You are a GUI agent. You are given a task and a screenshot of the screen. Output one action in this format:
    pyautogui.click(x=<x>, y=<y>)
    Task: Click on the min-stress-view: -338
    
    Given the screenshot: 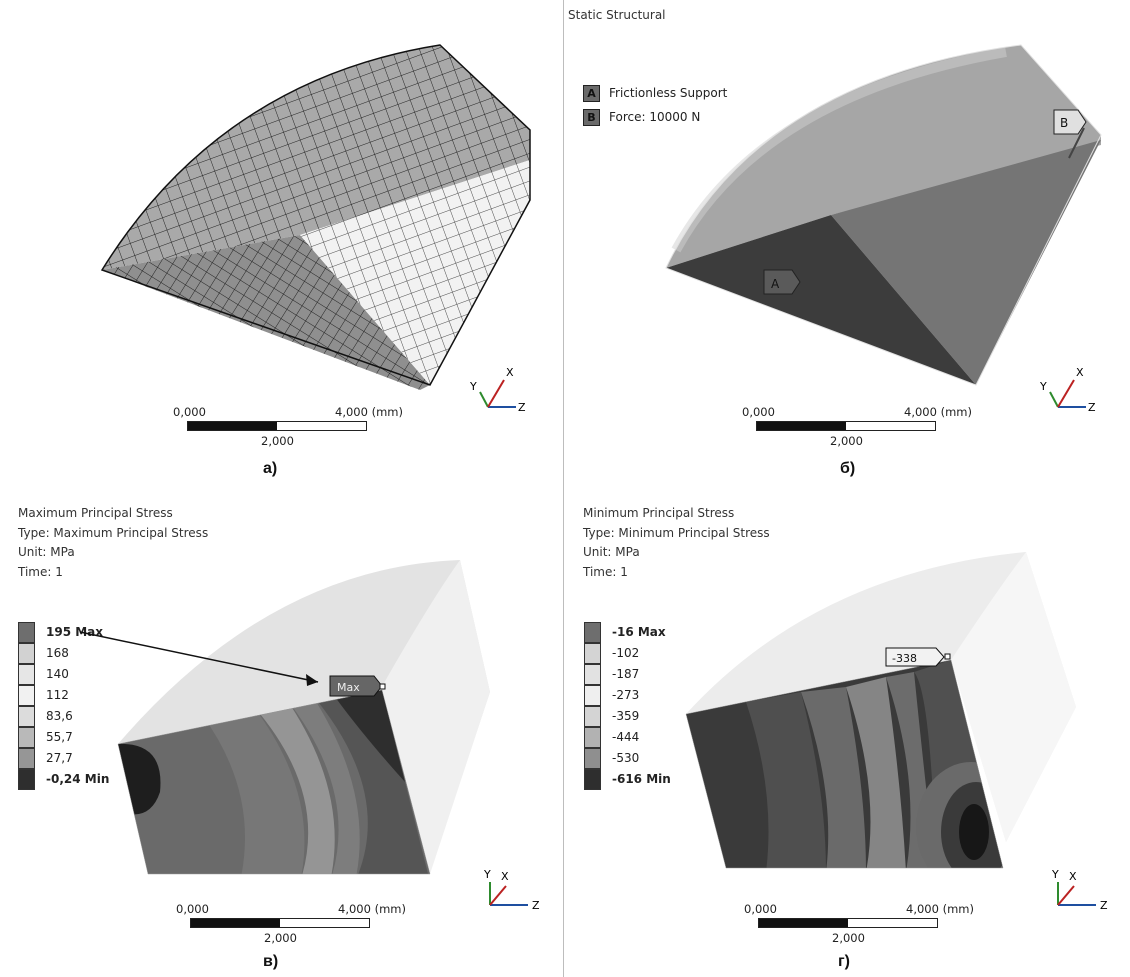 What is the action you would take?
    pyautogui.click(x=880, y=710)
    